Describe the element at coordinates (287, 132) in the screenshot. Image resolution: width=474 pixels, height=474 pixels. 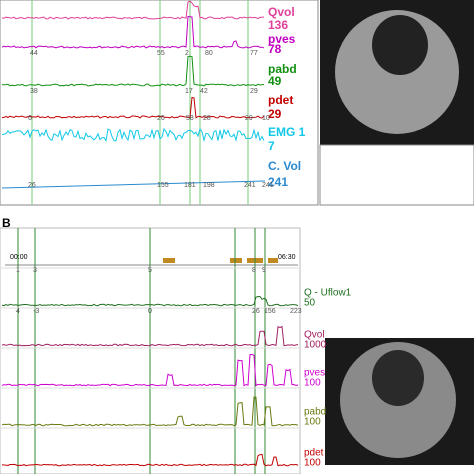
I see `channel-label: EMG 1` at that location.